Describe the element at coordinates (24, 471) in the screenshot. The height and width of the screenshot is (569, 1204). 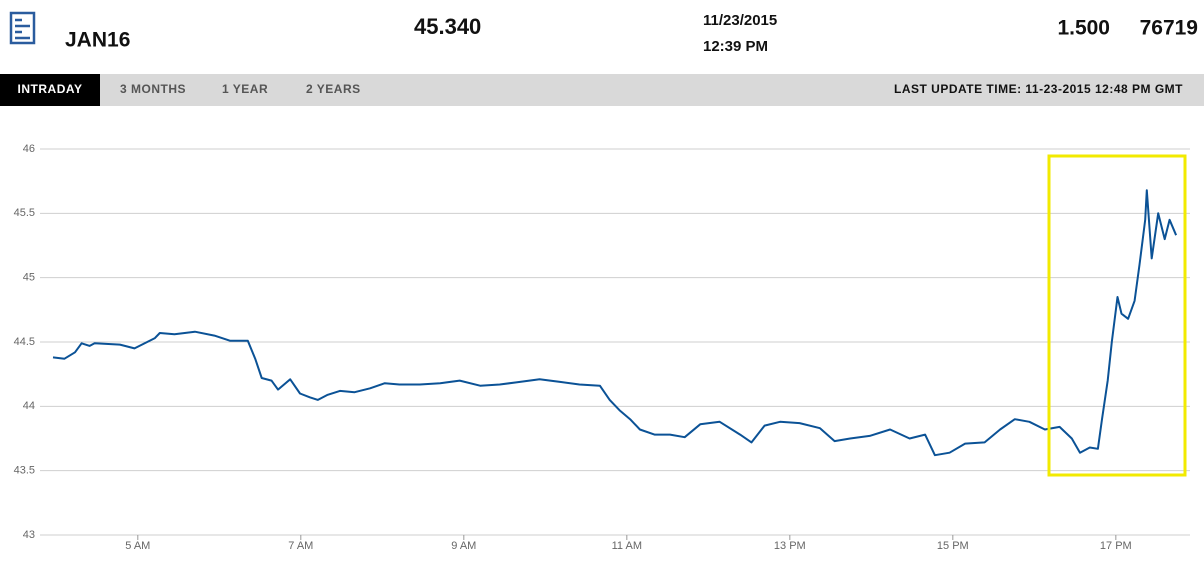
I see `y-tick-label: 43.5` at that location.